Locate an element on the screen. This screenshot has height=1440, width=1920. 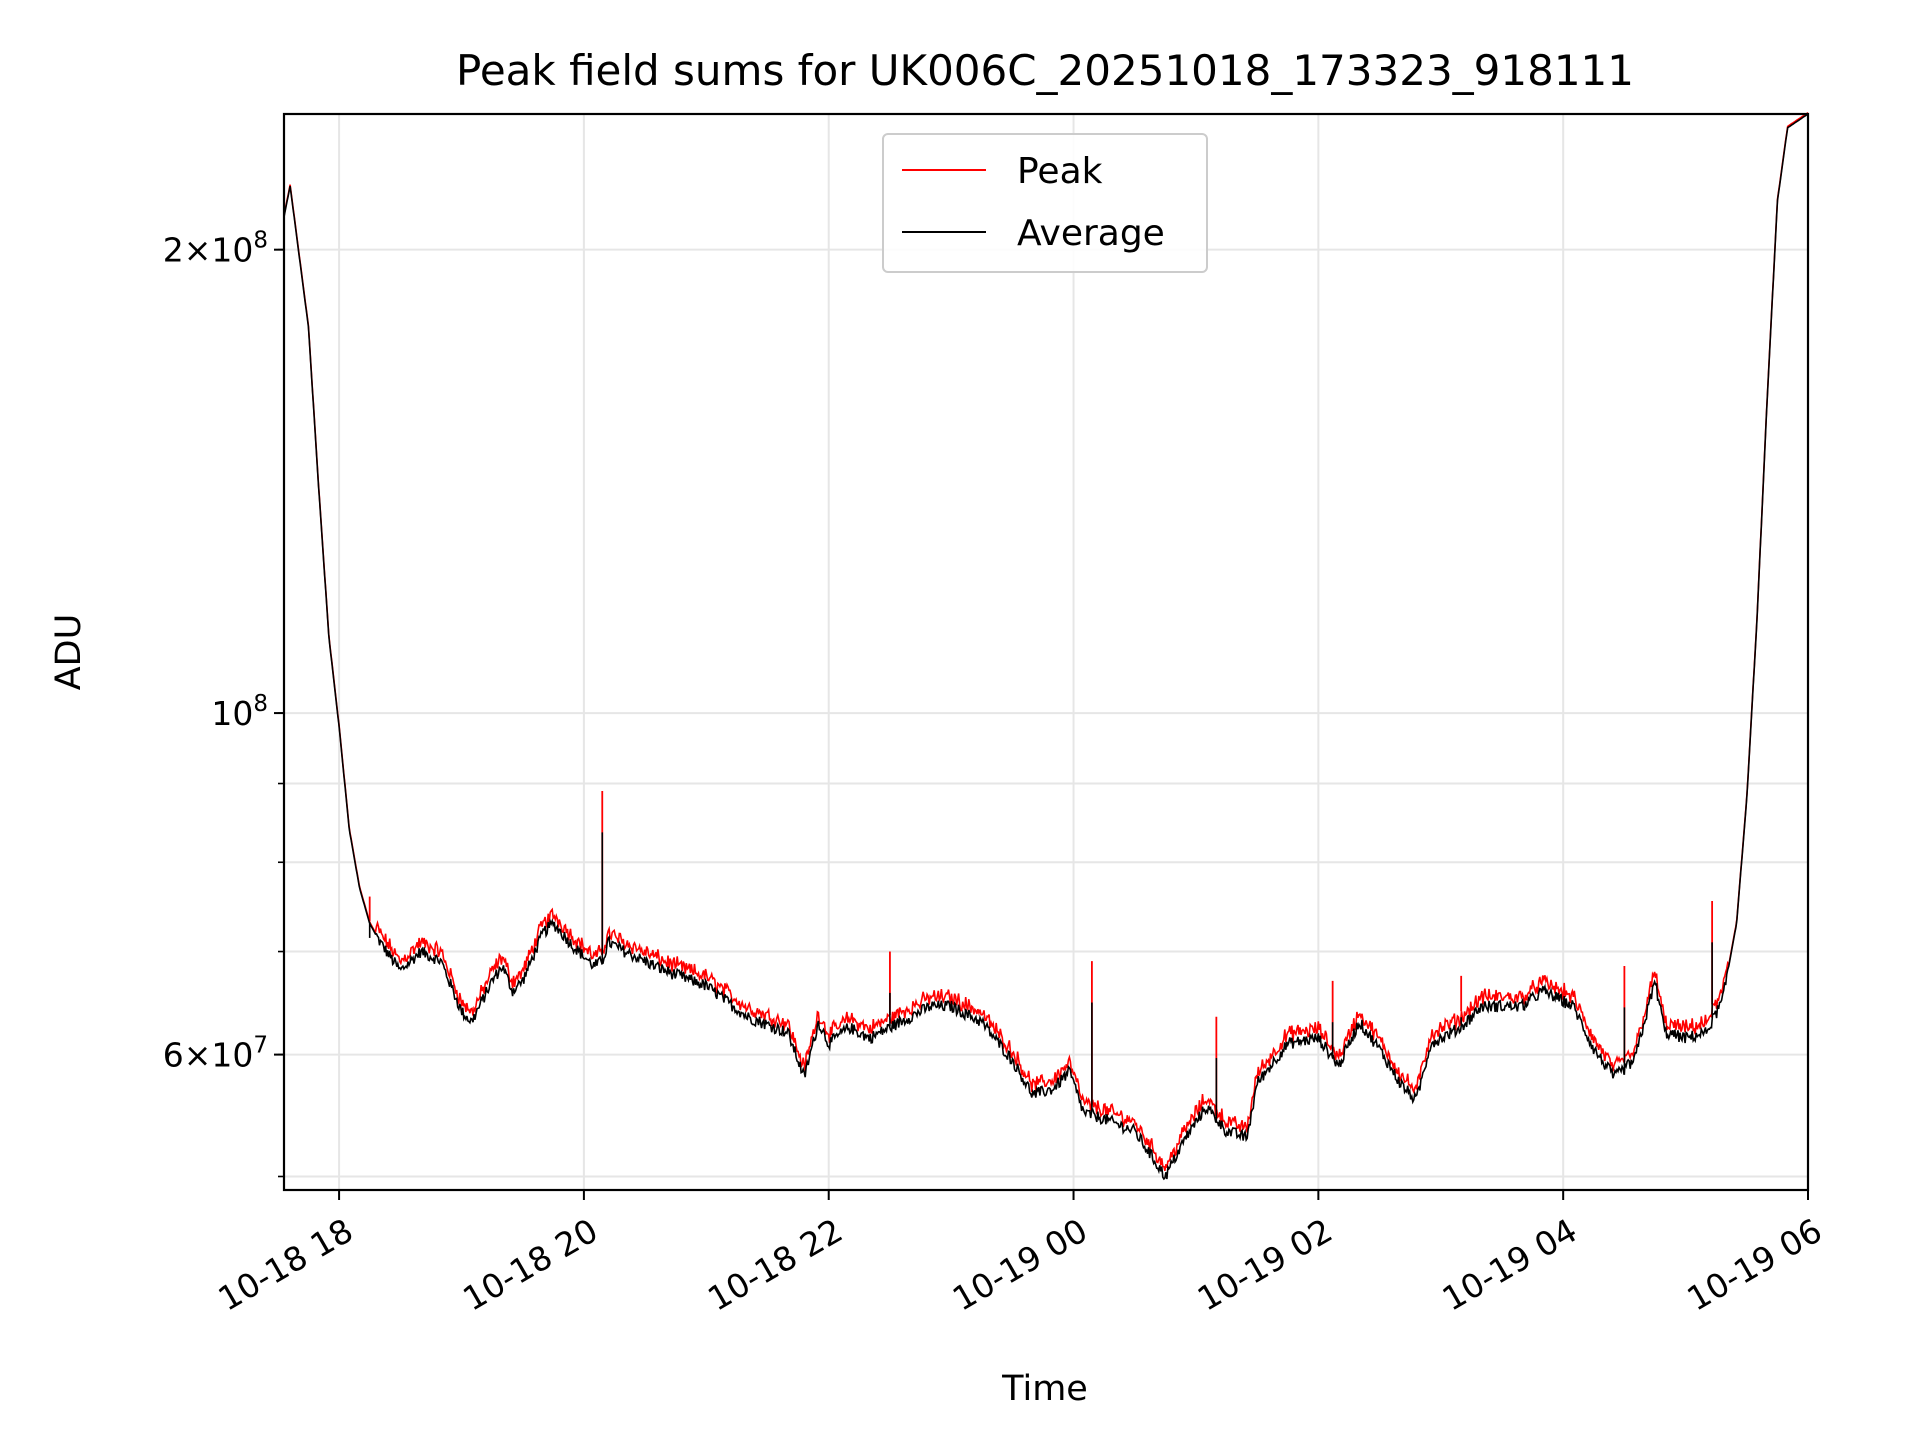
y-tick-label: 108 is located at coordinates (239, 712).